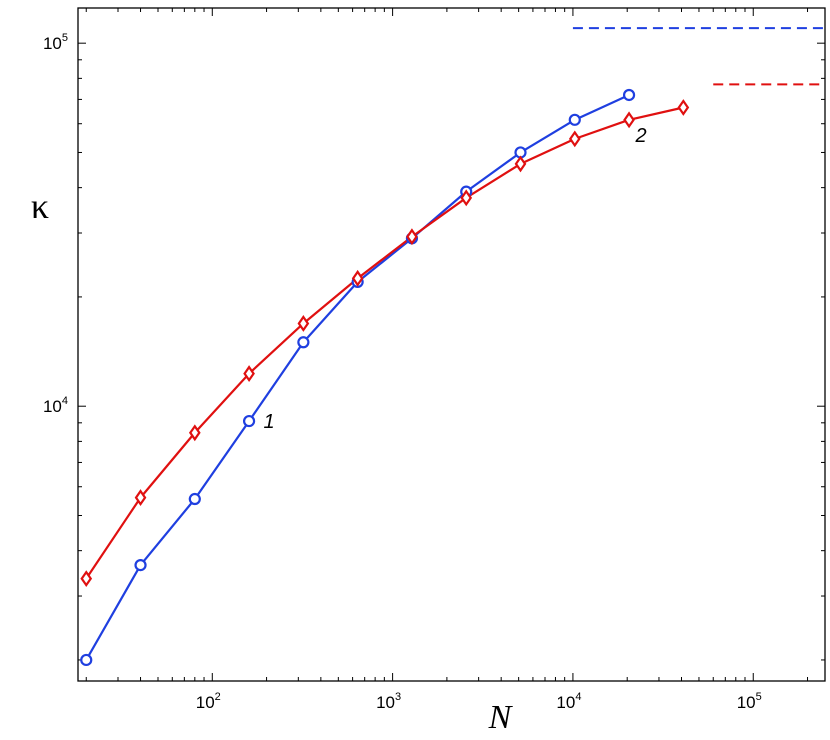 The width and height of the screenshot is (830, 740). I want to click on curve-label-1: 1, so click(268, 422).